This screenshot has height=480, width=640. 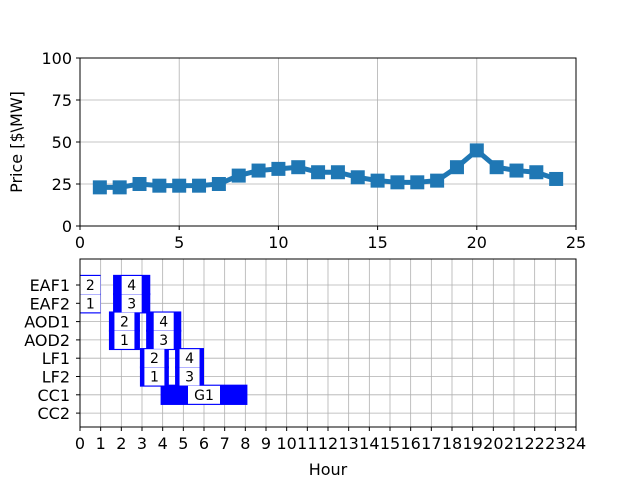 What do you see at coordinates (328, 443) in the screenshot?
I see `schedule-x-tick-label: 12` at bounding box center [328, 443].